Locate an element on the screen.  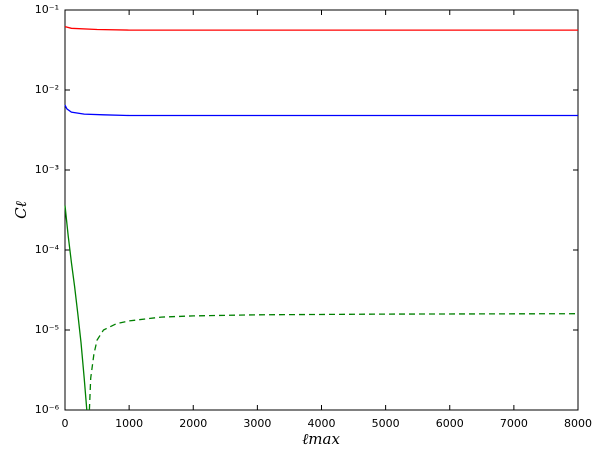
x-tick-label: 4000 is located at coordinates (322, 423).